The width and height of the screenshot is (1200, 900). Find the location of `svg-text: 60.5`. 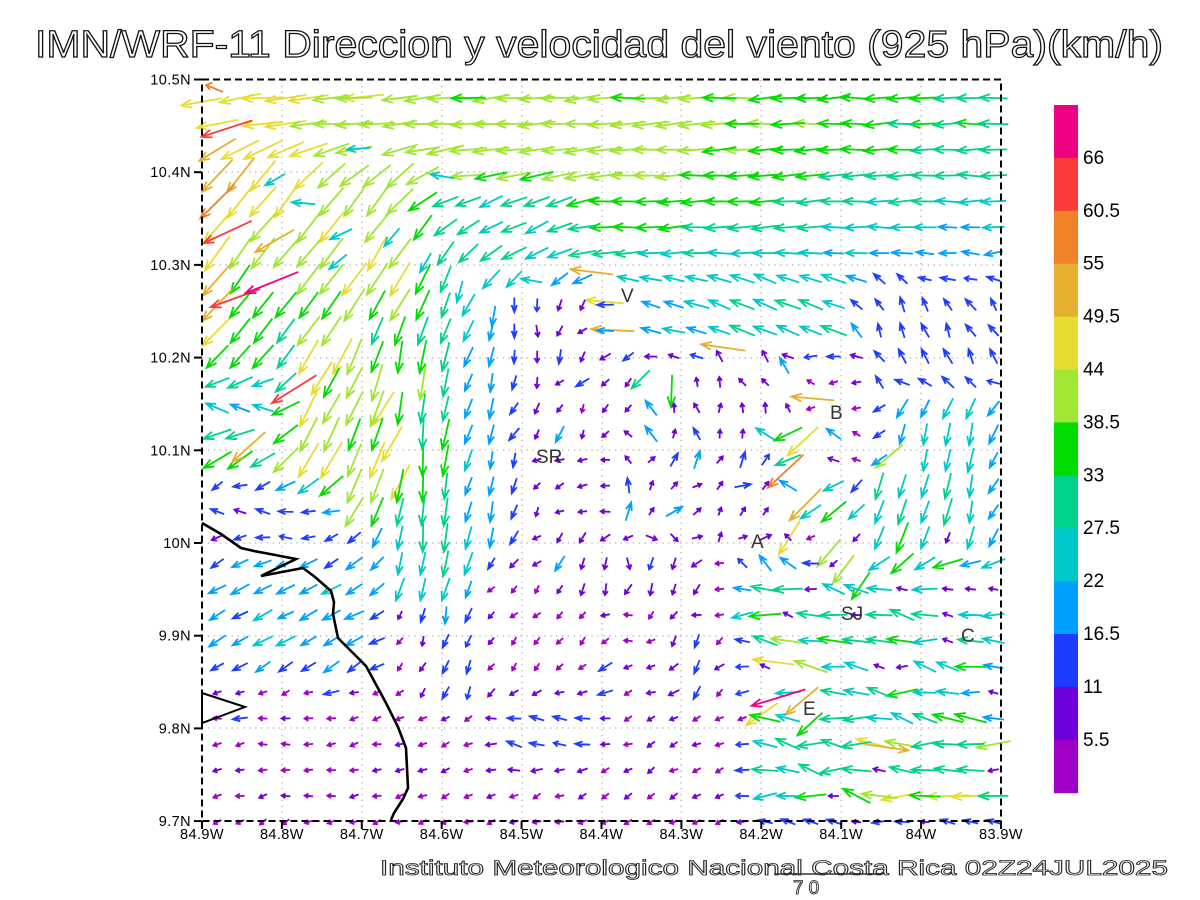

svg-text: 60.5 is located at coordinates (1101, 211).